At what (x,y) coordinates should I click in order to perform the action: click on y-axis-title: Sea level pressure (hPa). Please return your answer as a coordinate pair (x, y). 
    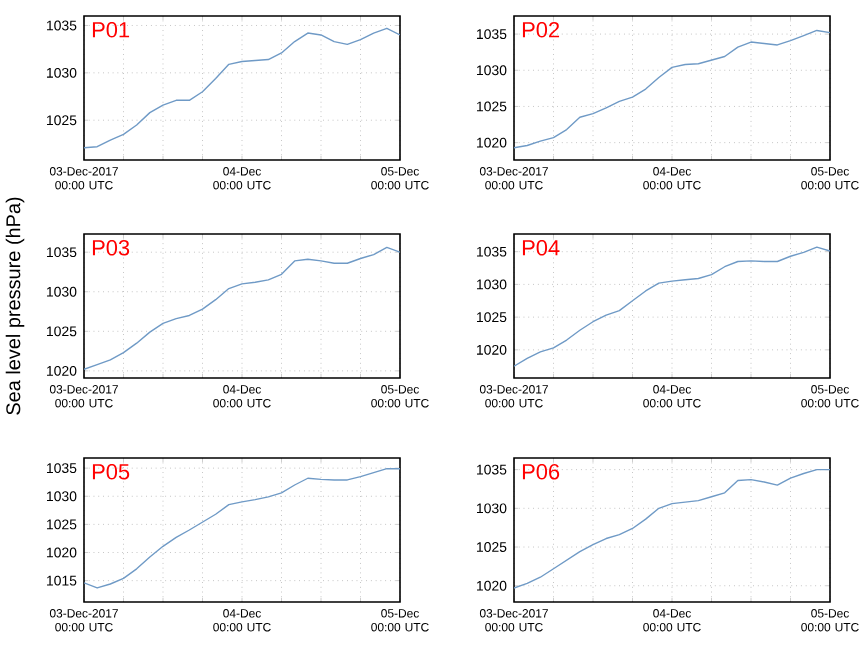
    Looking at the image, I should click on (15, 306).